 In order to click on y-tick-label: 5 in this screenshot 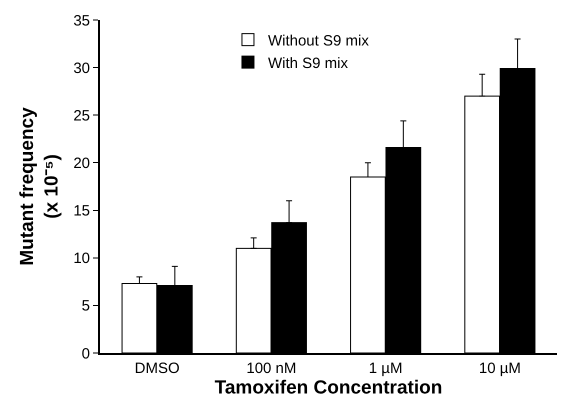, I will do `click(86, 306)`.